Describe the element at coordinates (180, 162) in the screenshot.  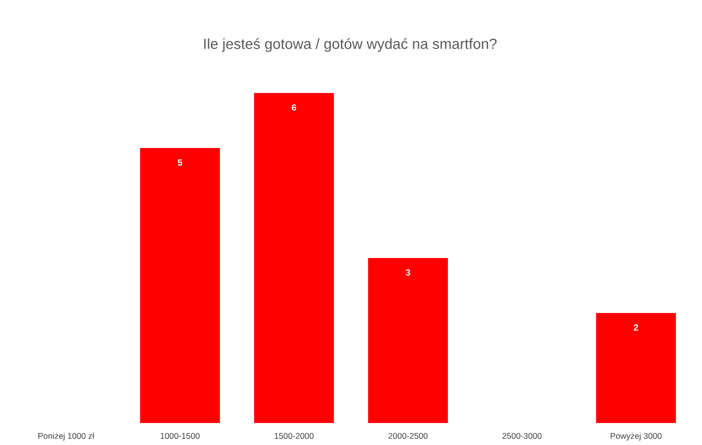
I see `data-label: 5` at that location.